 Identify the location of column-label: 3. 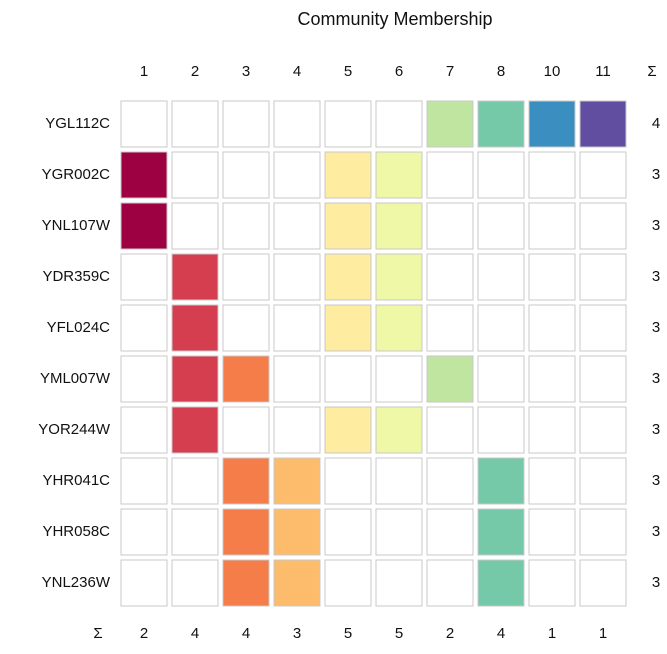
(246, 71).